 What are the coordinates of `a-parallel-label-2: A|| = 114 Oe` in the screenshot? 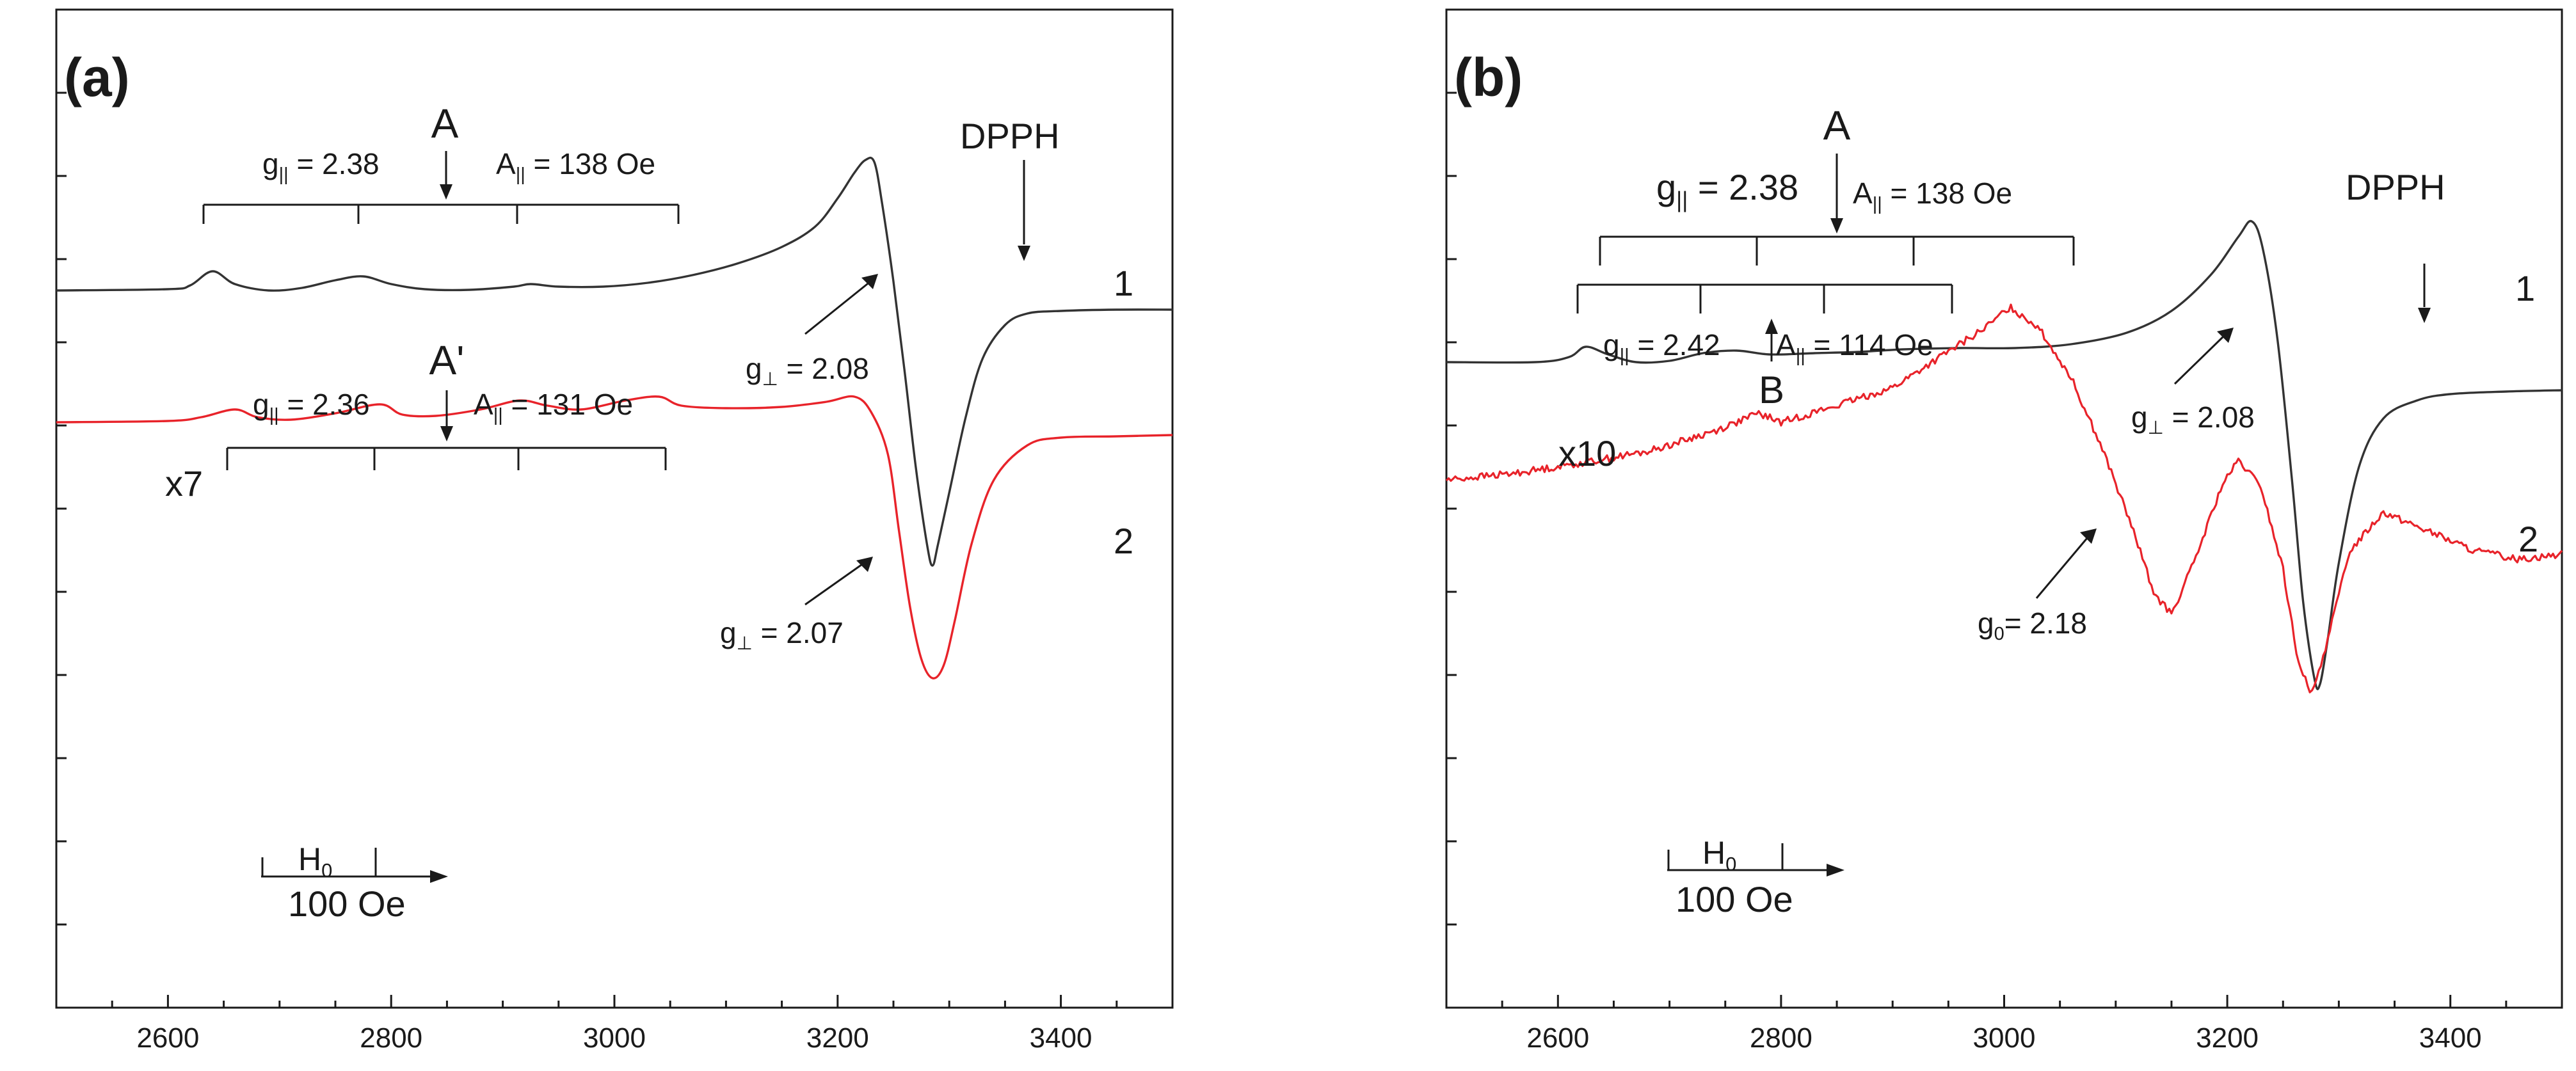 It's located at (1854, 347).